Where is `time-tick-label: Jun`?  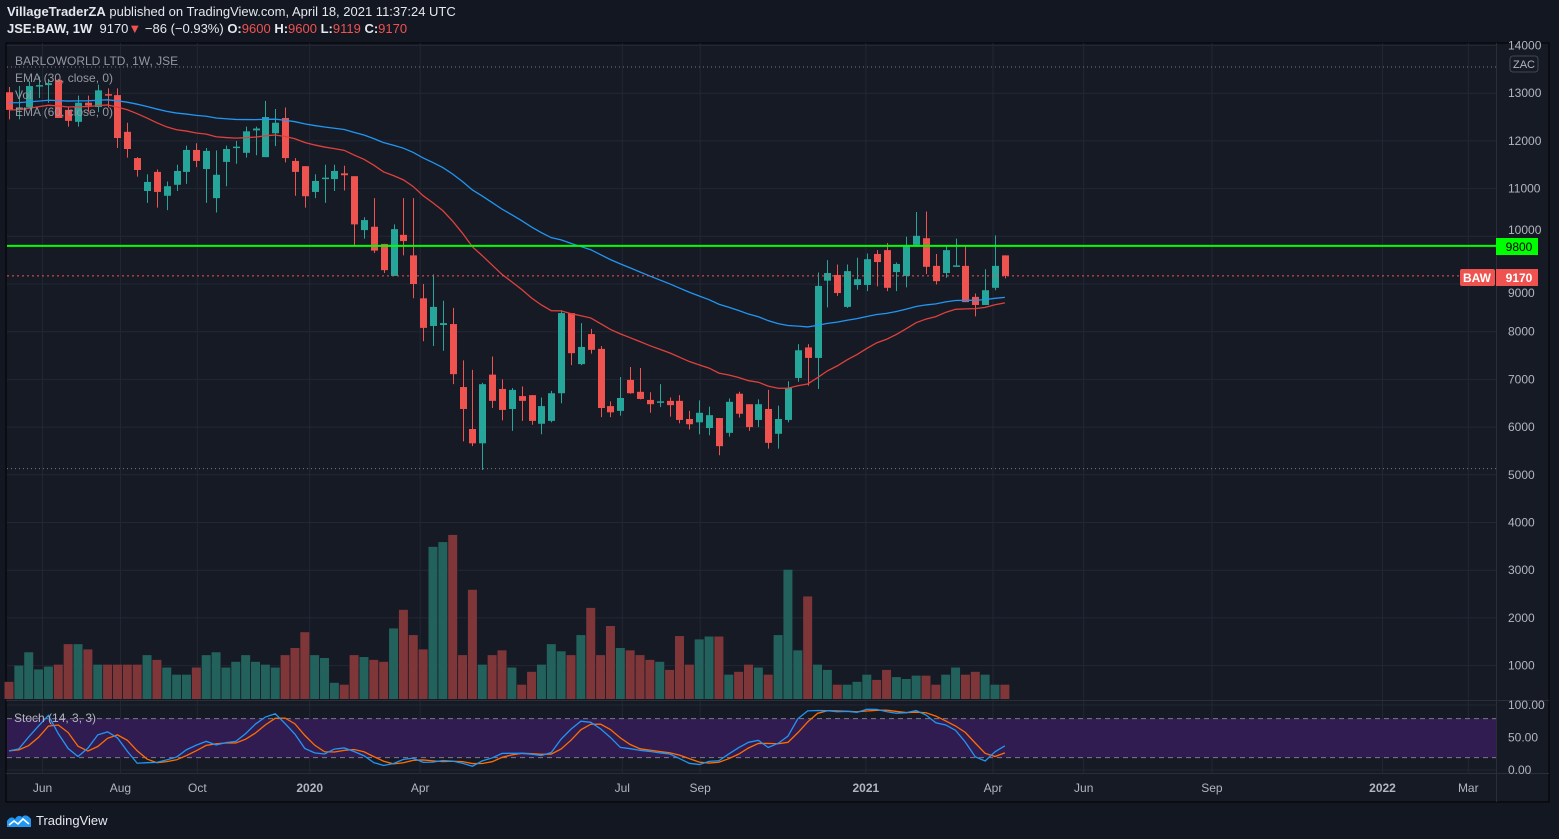 time-tick-label: Jun is located at coordinates (1083, 788).